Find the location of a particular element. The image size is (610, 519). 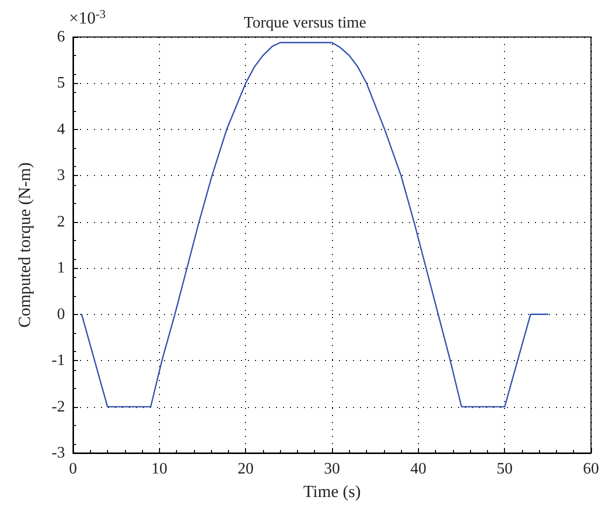

y-tick-label: -2 is located at coordinates (58, 407).